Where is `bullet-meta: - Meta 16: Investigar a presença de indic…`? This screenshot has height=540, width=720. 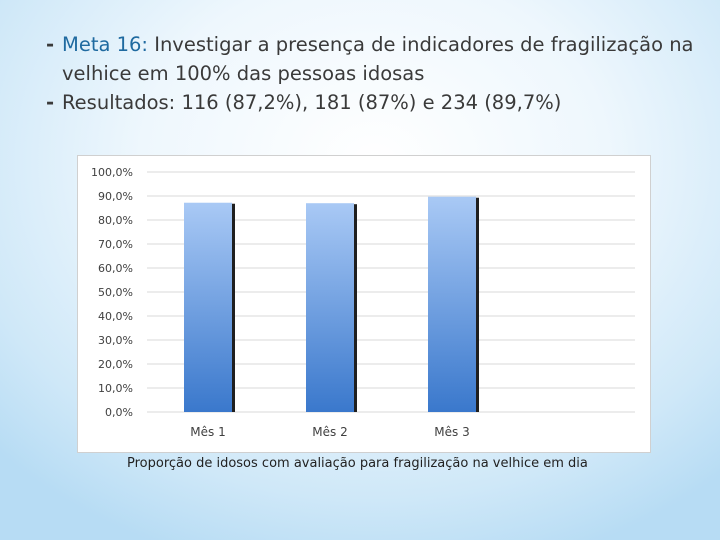
bullet-meta: - Meta 16: Investigar a presença de indic… is located at coordinates (376, 59).